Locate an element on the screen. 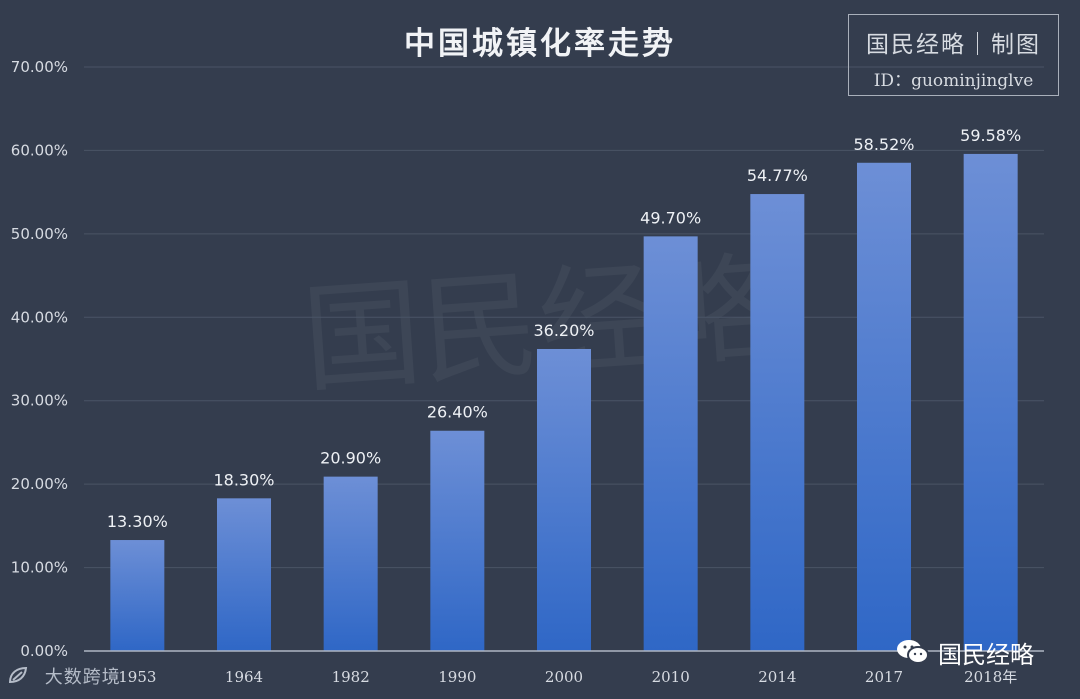 This screenshot has width=1080, height=699. chart-title: 中国城镇化率走势 is located at coordinates (540, 44).